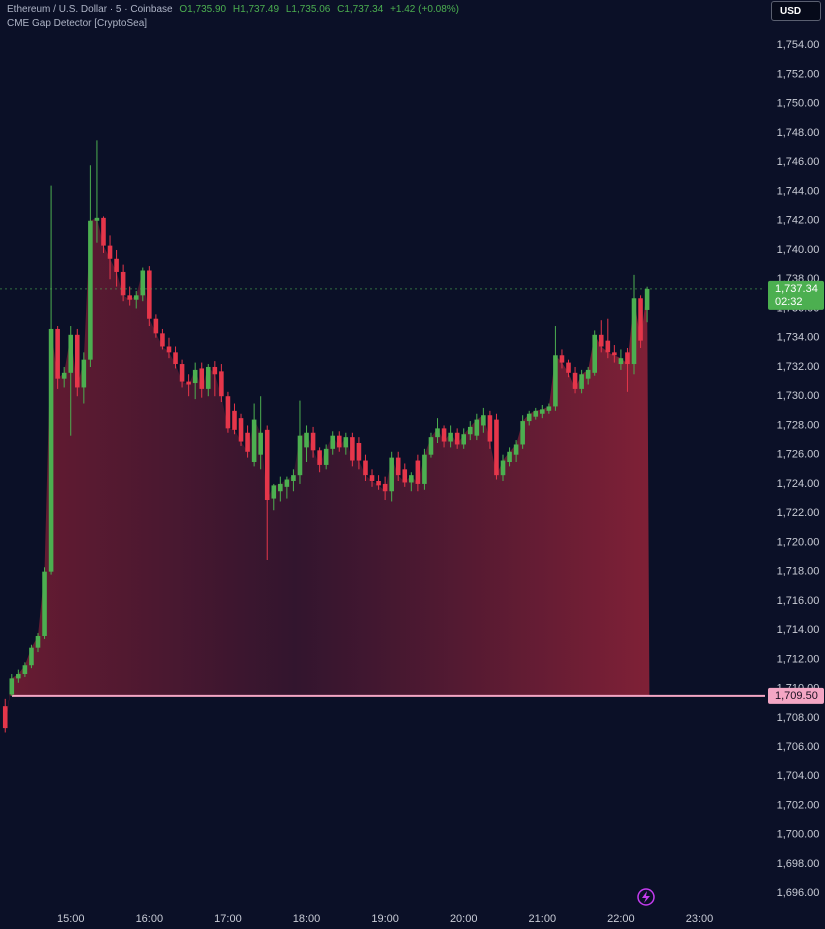 This screenshot has height=929, width=825. Describe the element at coordinates (798, 484) in the screenshot. I see `y-tick-label: 1,724.00` at that location.